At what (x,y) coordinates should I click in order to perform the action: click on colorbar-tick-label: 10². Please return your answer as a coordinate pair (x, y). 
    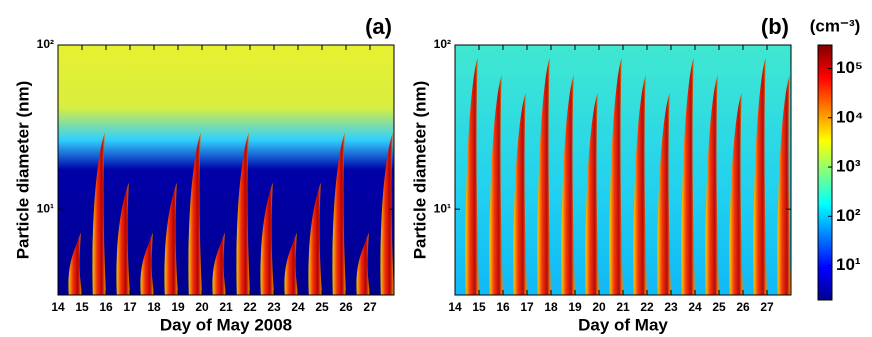
    Looking at the image, I should click on (848, 215).